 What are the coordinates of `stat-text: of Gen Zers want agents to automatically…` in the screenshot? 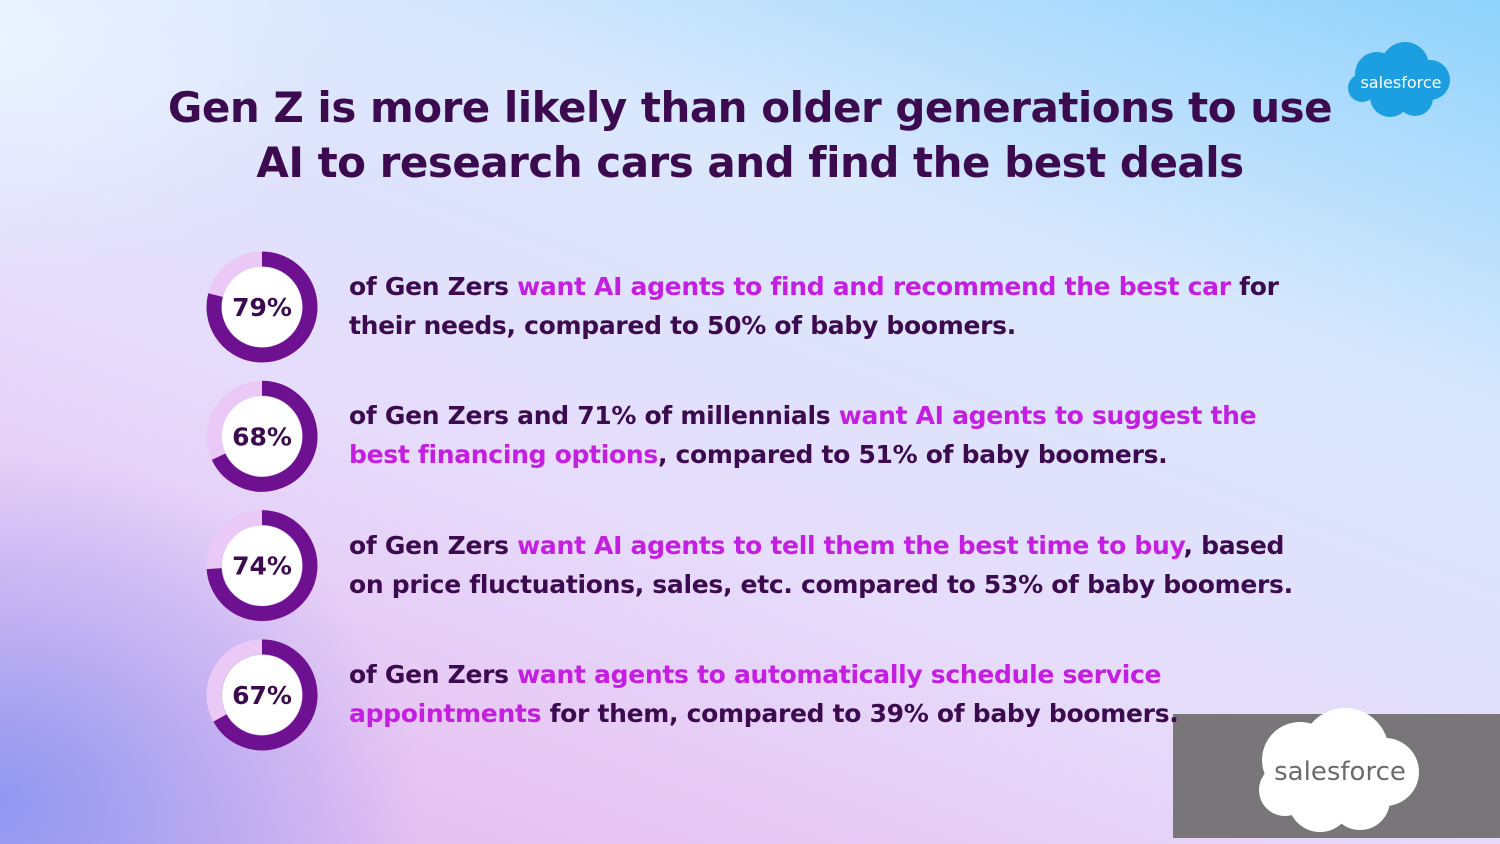 It's located at (829, 694).